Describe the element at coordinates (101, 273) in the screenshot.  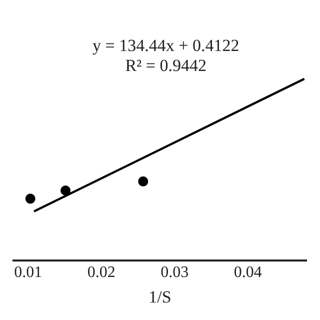
I see `x-tick-label: 0.02` at that location.